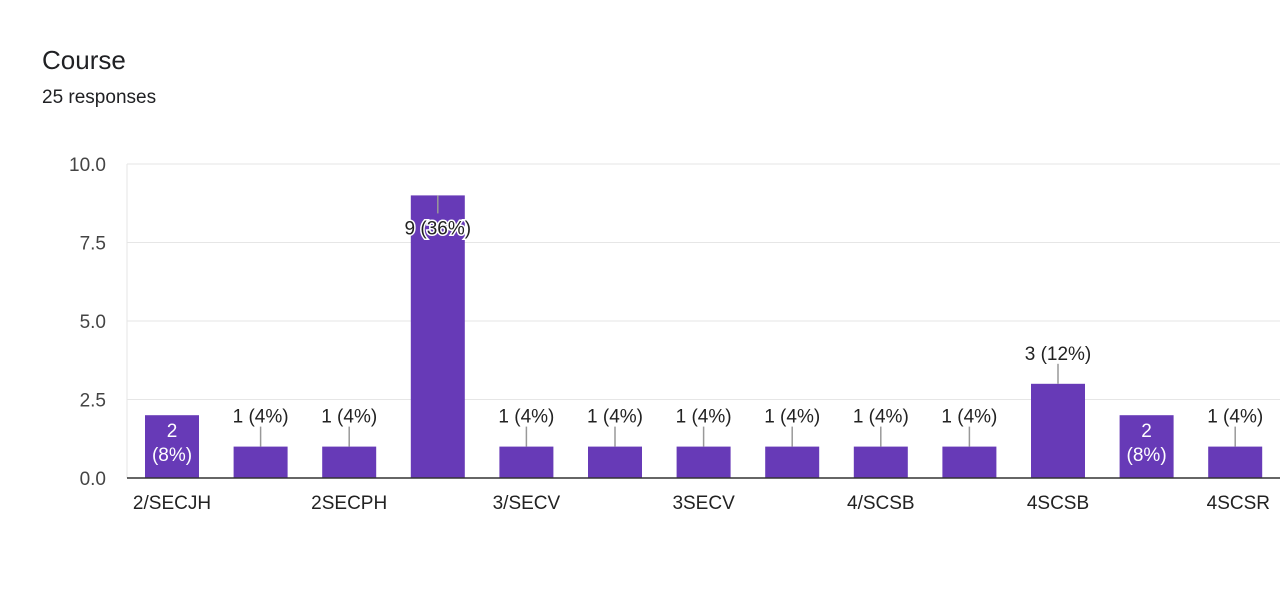  Describe the element at coordinates (1058, 354) in the screenshot. I see `data-label: 3 (12%)` at that location.